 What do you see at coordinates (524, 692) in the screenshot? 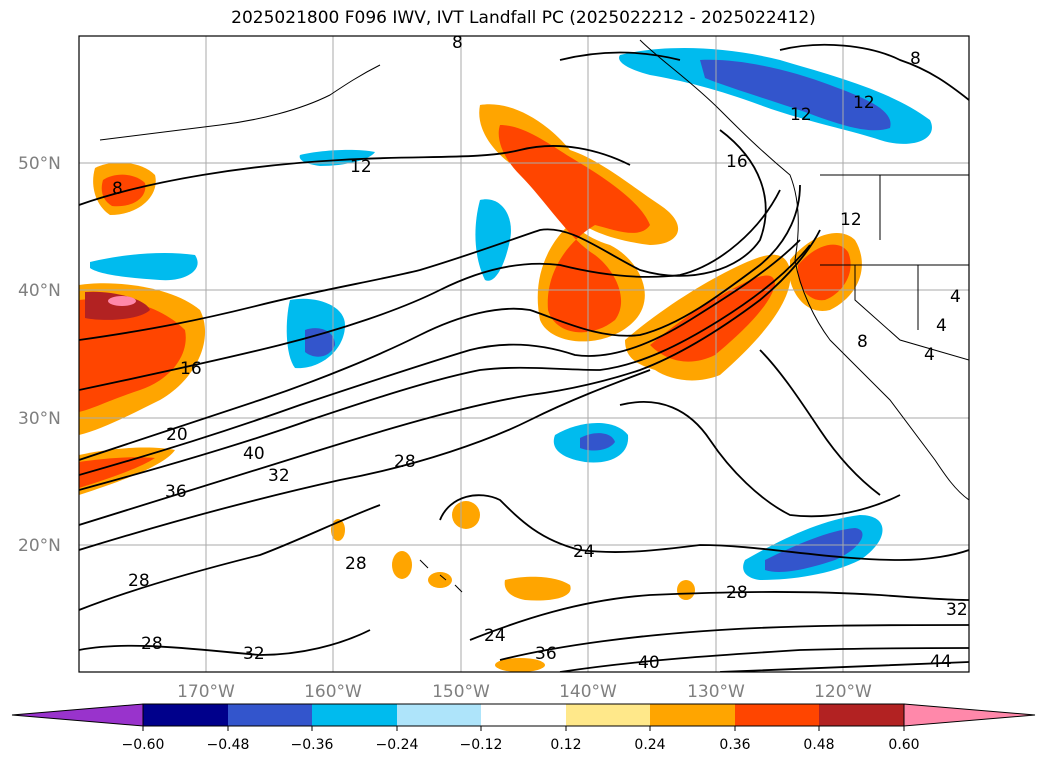
I see `longitude-labels: 170°W 160°W 150°W 140°W 130°W 120°W` at bounding box center [524, 692].